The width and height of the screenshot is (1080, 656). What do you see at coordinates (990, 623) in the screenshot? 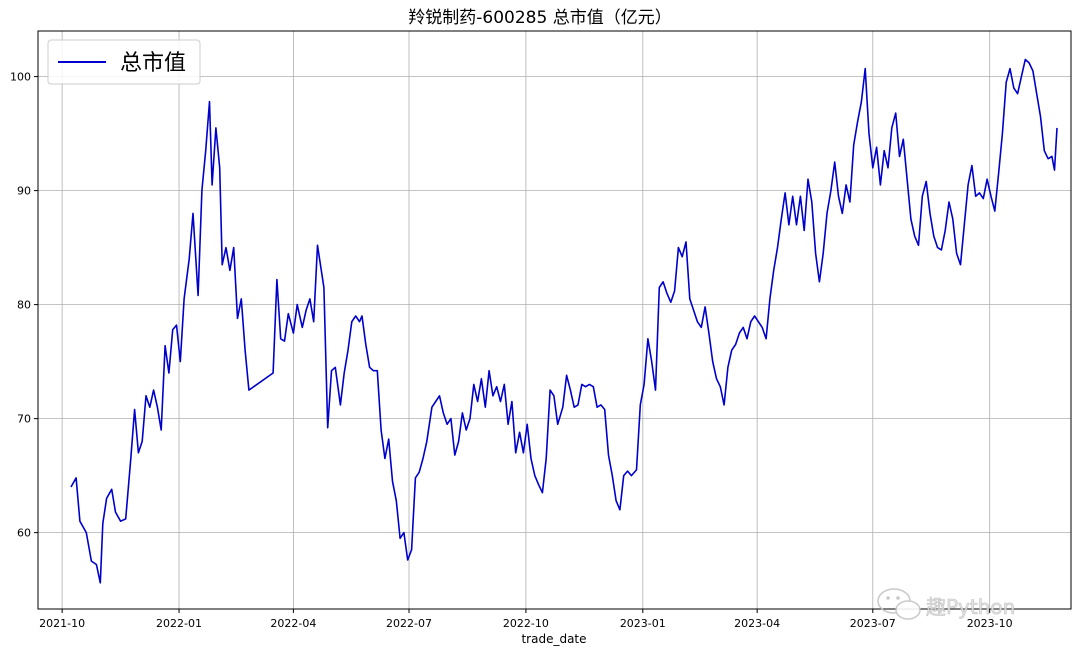
I see `x-tick-label: 2023-10` at bounding box center [990, 623].